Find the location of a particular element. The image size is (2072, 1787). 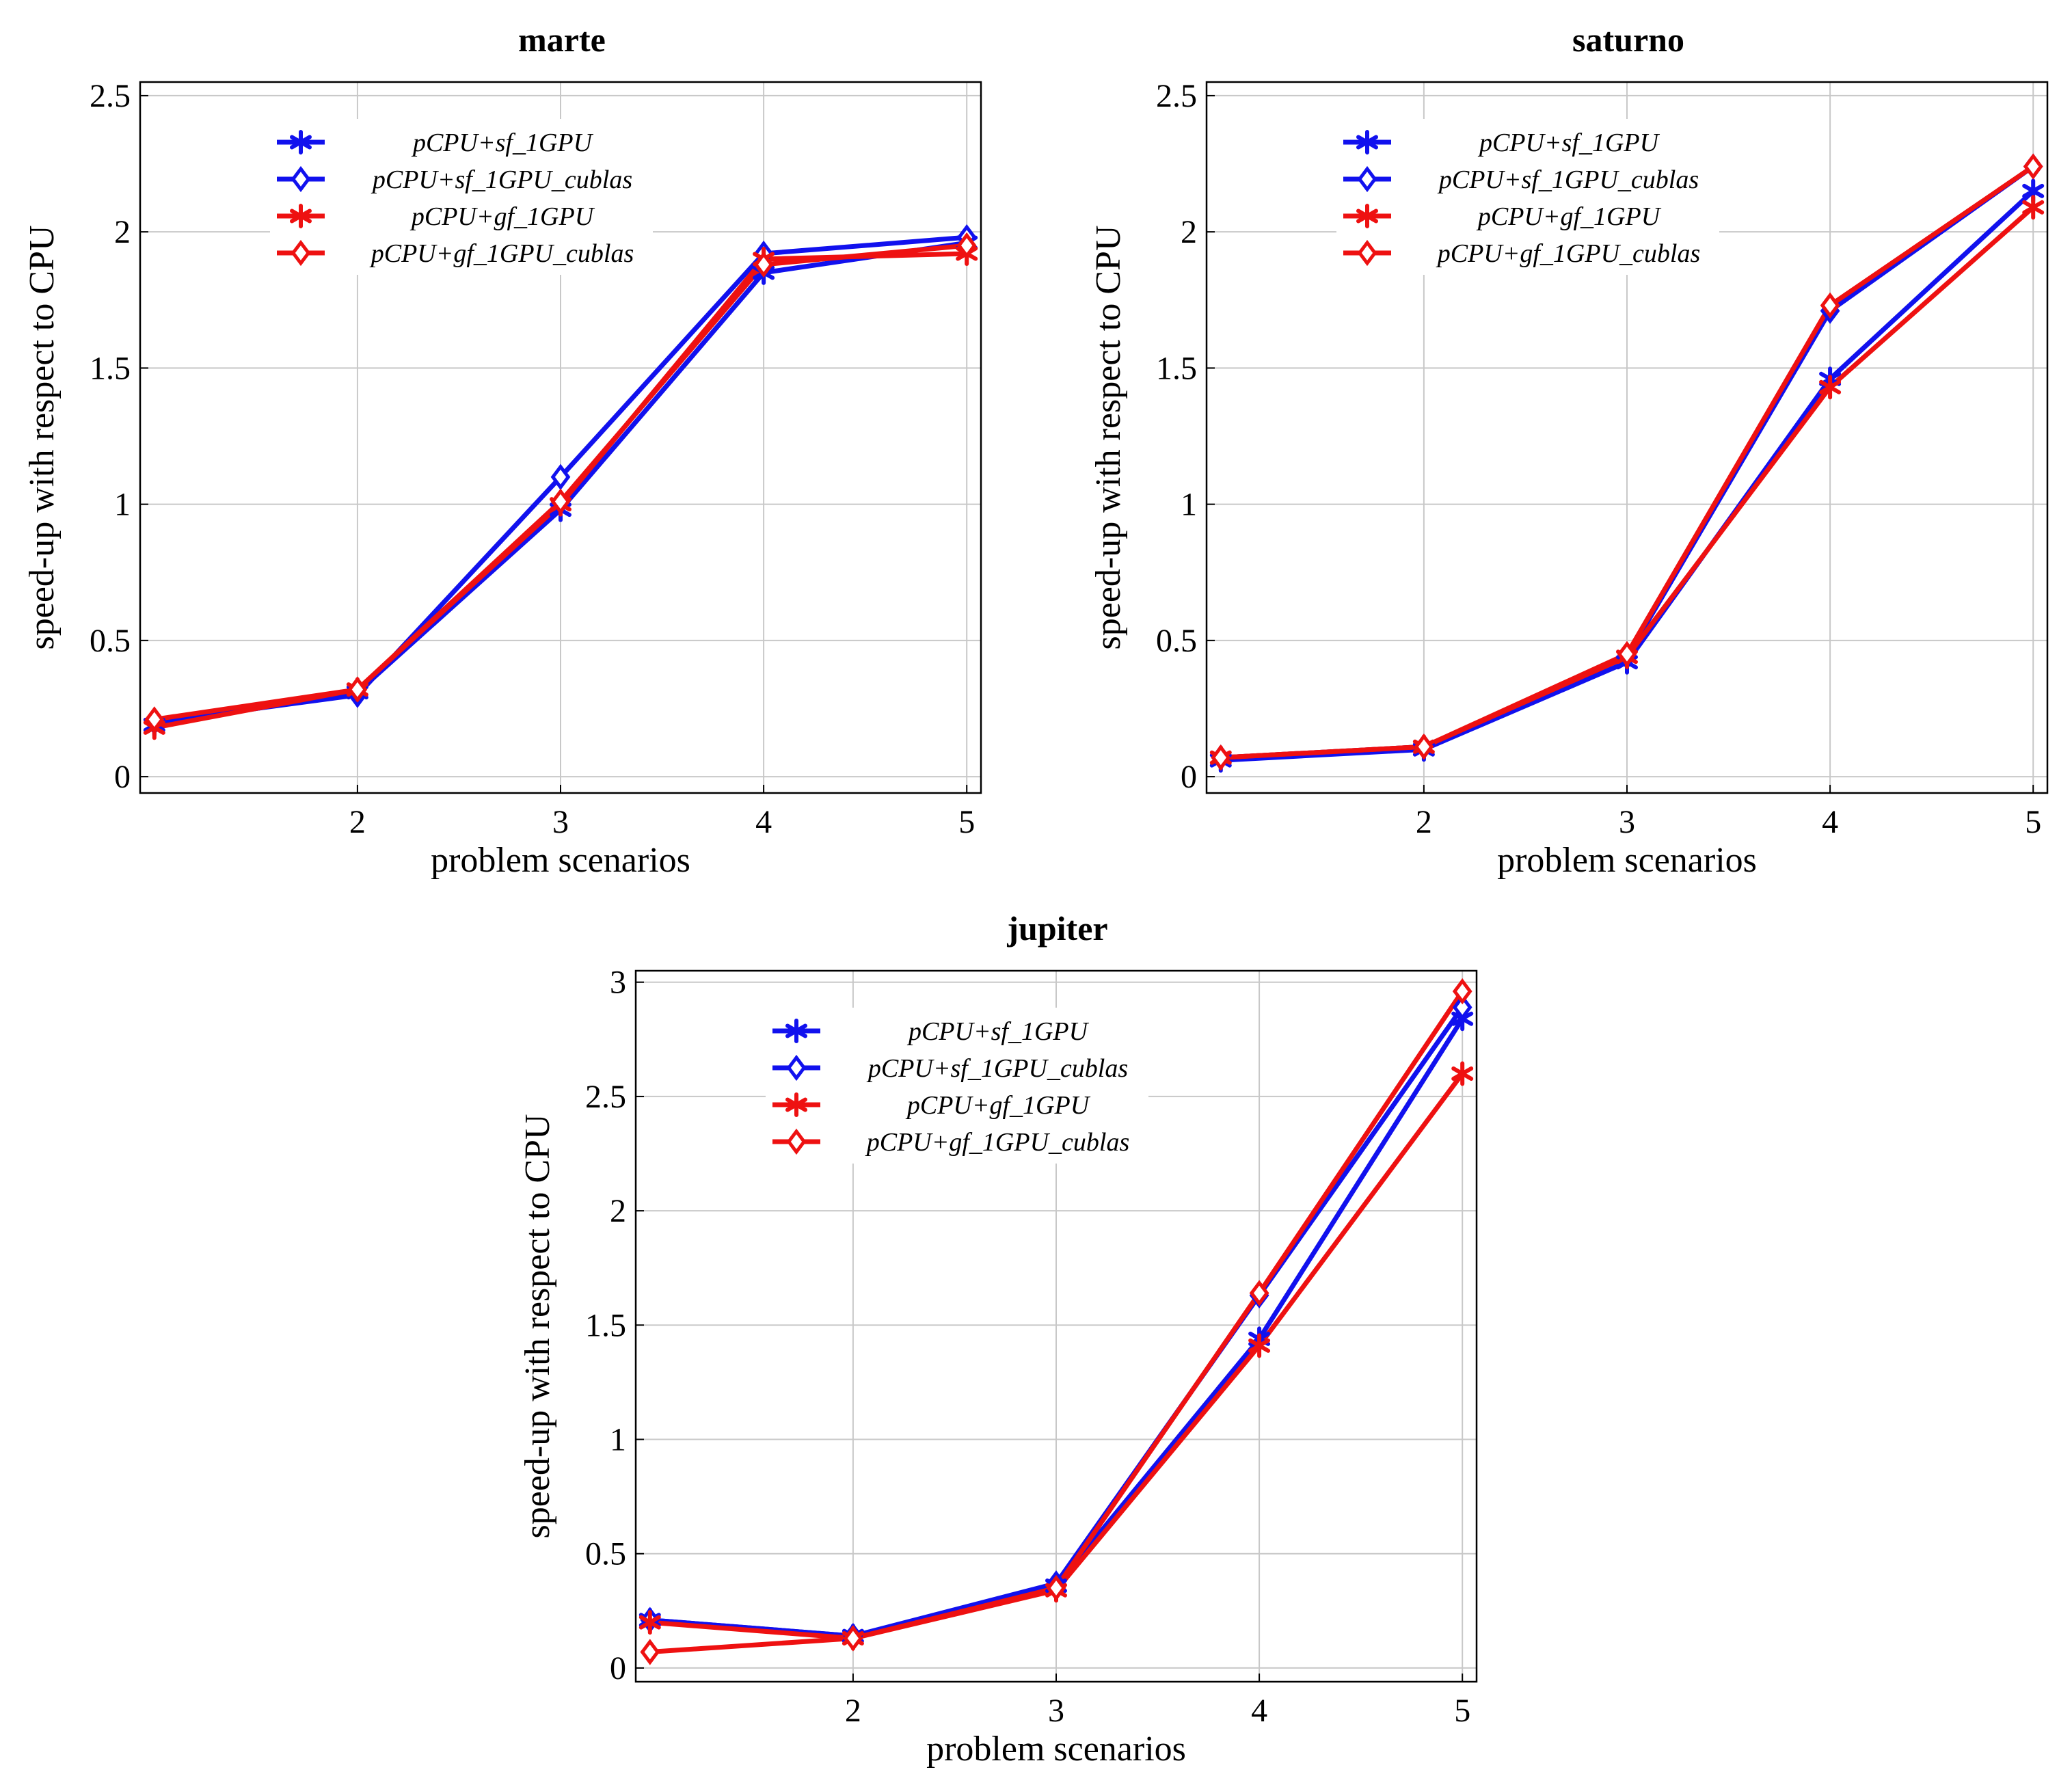

chart-title: saturno is located at coordinates (1628, 40).